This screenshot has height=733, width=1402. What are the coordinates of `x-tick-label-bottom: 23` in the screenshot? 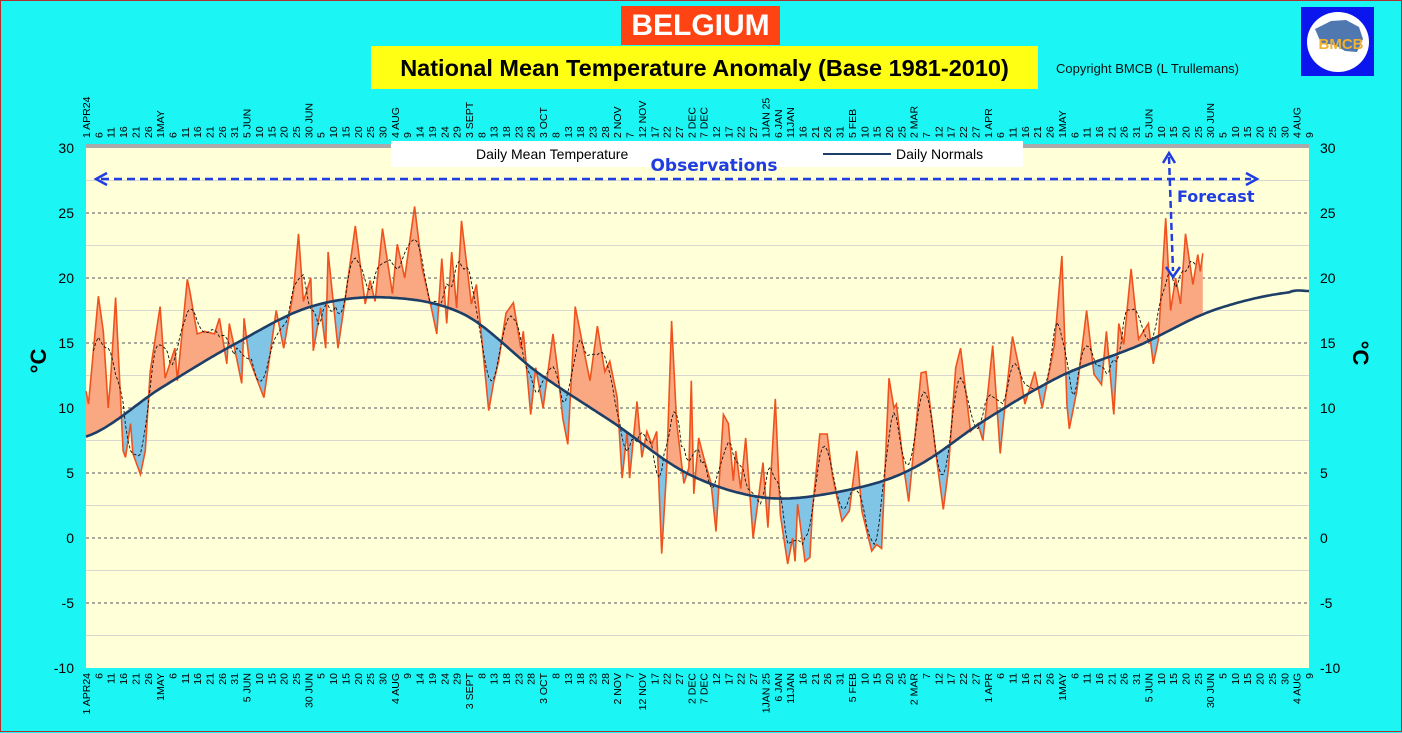 It's located at (593, 679).